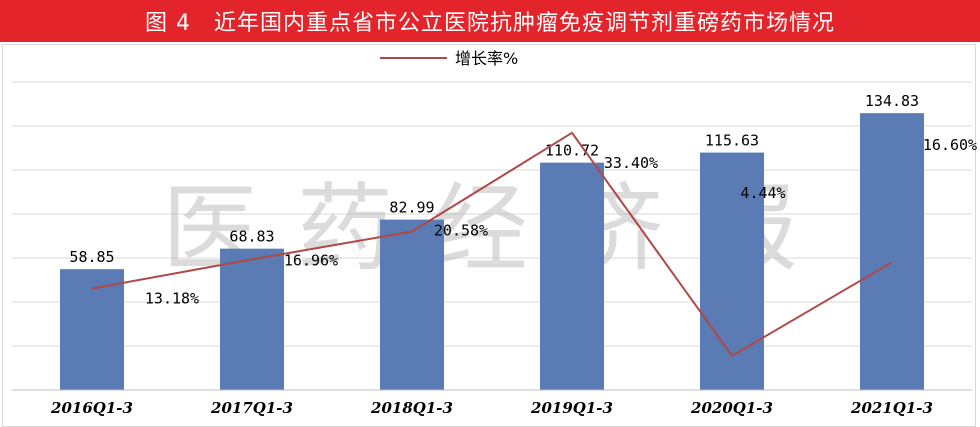 This screenshot has height=427, width=980. I want to click on x-tick-label: 2021Q1-3, so click(891, 408).